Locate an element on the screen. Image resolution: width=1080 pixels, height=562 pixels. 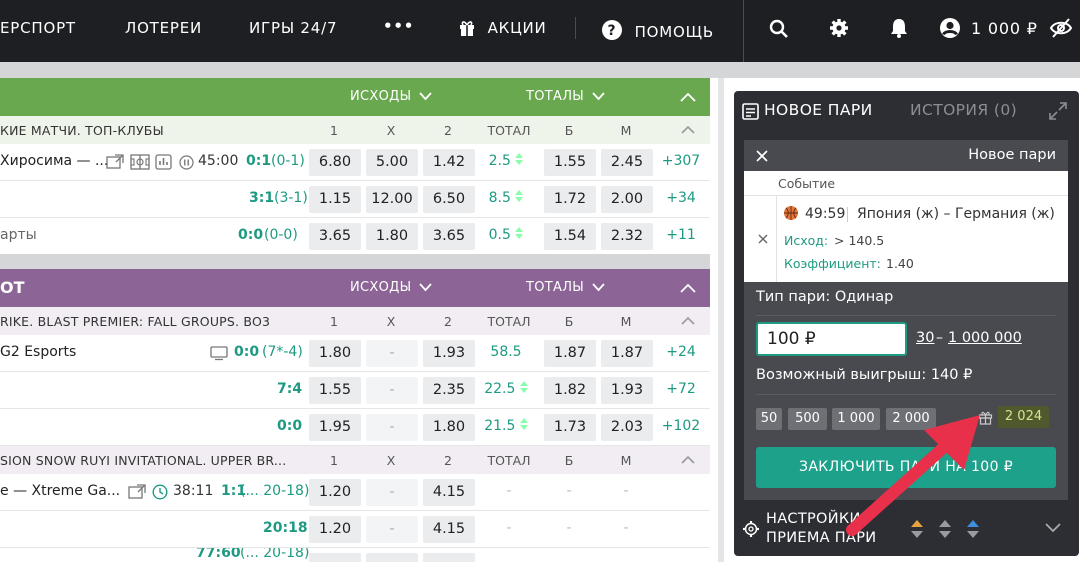
more-markets-link: +102 is located at coordinates (681, 426).